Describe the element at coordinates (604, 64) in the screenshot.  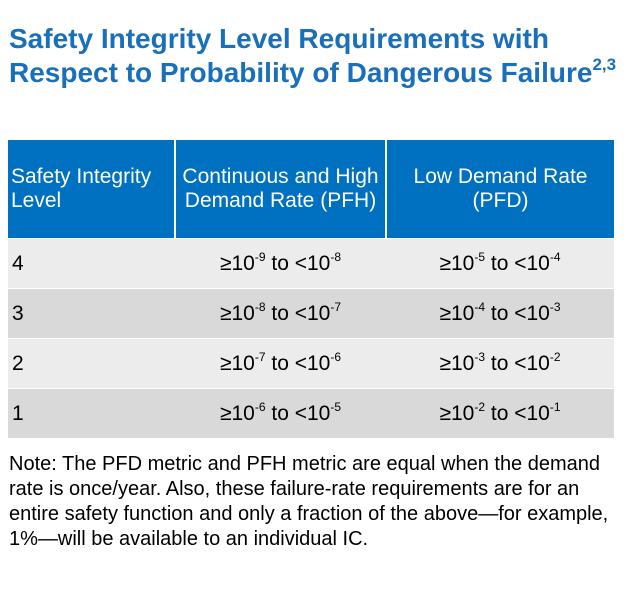
I see `superscript: 2,3` at that location.